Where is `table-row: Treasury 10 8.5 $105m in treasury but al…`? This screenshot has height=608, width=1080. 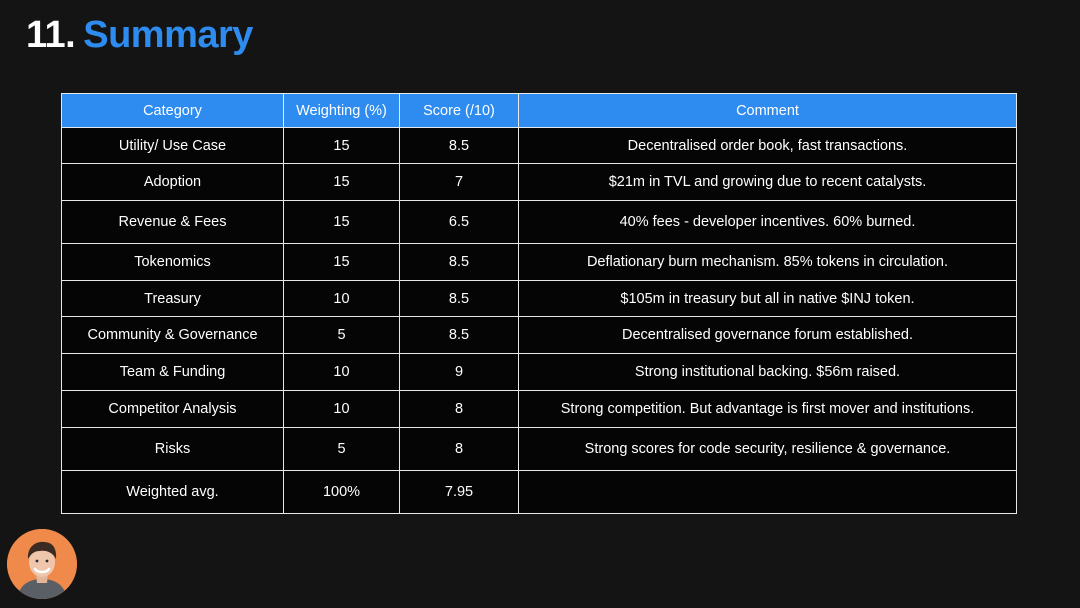
table-row: Treasury 10 8.5 $105m in treasury but al… is located at coordinates (539, 298).